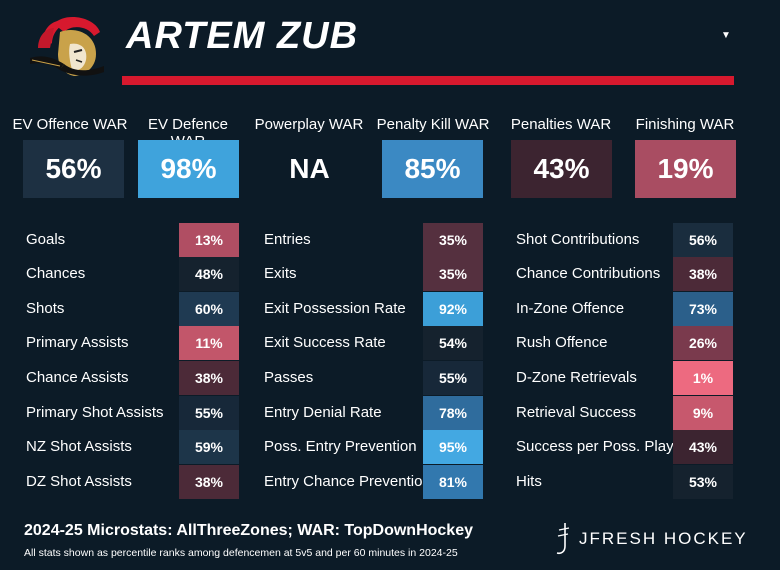 Image resolution: width=780 pixels, height=570 pixels. Describe the element at coordinates (685, 124) in the screenshot. I see `war-label-finishing: Finishing WAR` at that location.